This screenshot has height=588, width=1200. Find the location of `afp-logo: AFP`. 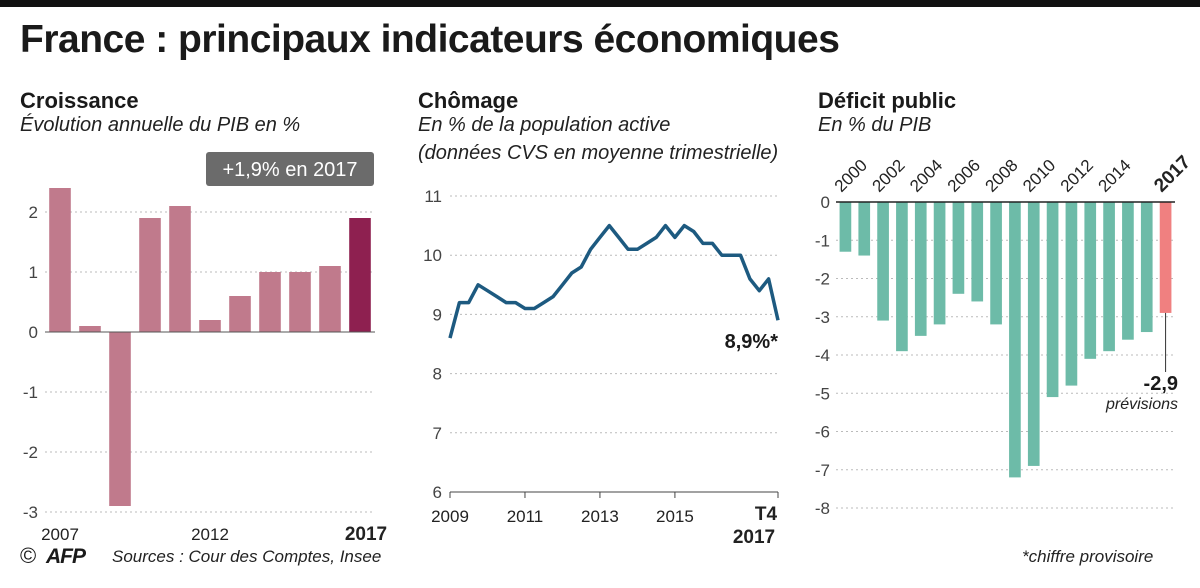

afp-logo: AFP is located at coordinates (66, 556).